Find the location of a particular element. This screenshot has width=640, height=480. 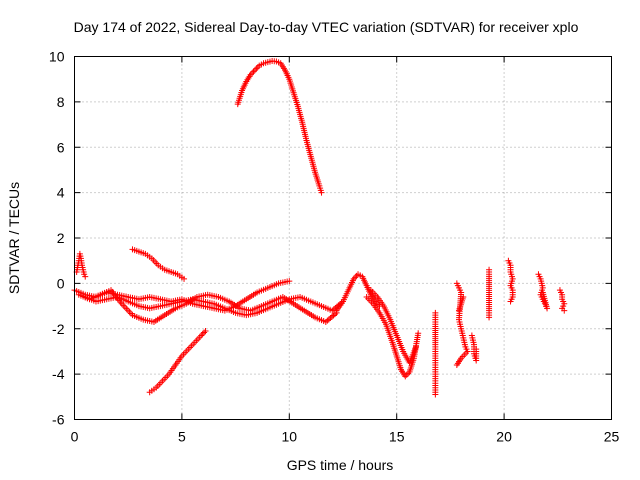

y-tick-label: 8 is located at coordinates (61, 102).